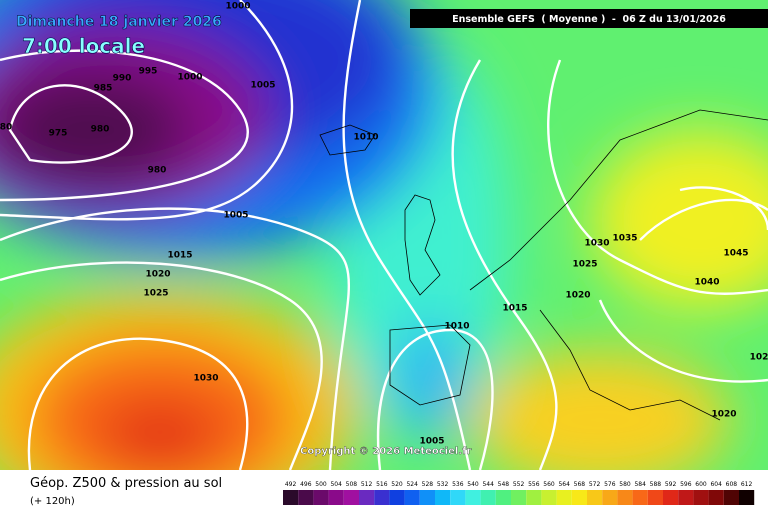  Describe the element at coordinates (385, 451) in the screenshot. I see `copyright: Copyright © 2026 Meteociel.fr` at that location.